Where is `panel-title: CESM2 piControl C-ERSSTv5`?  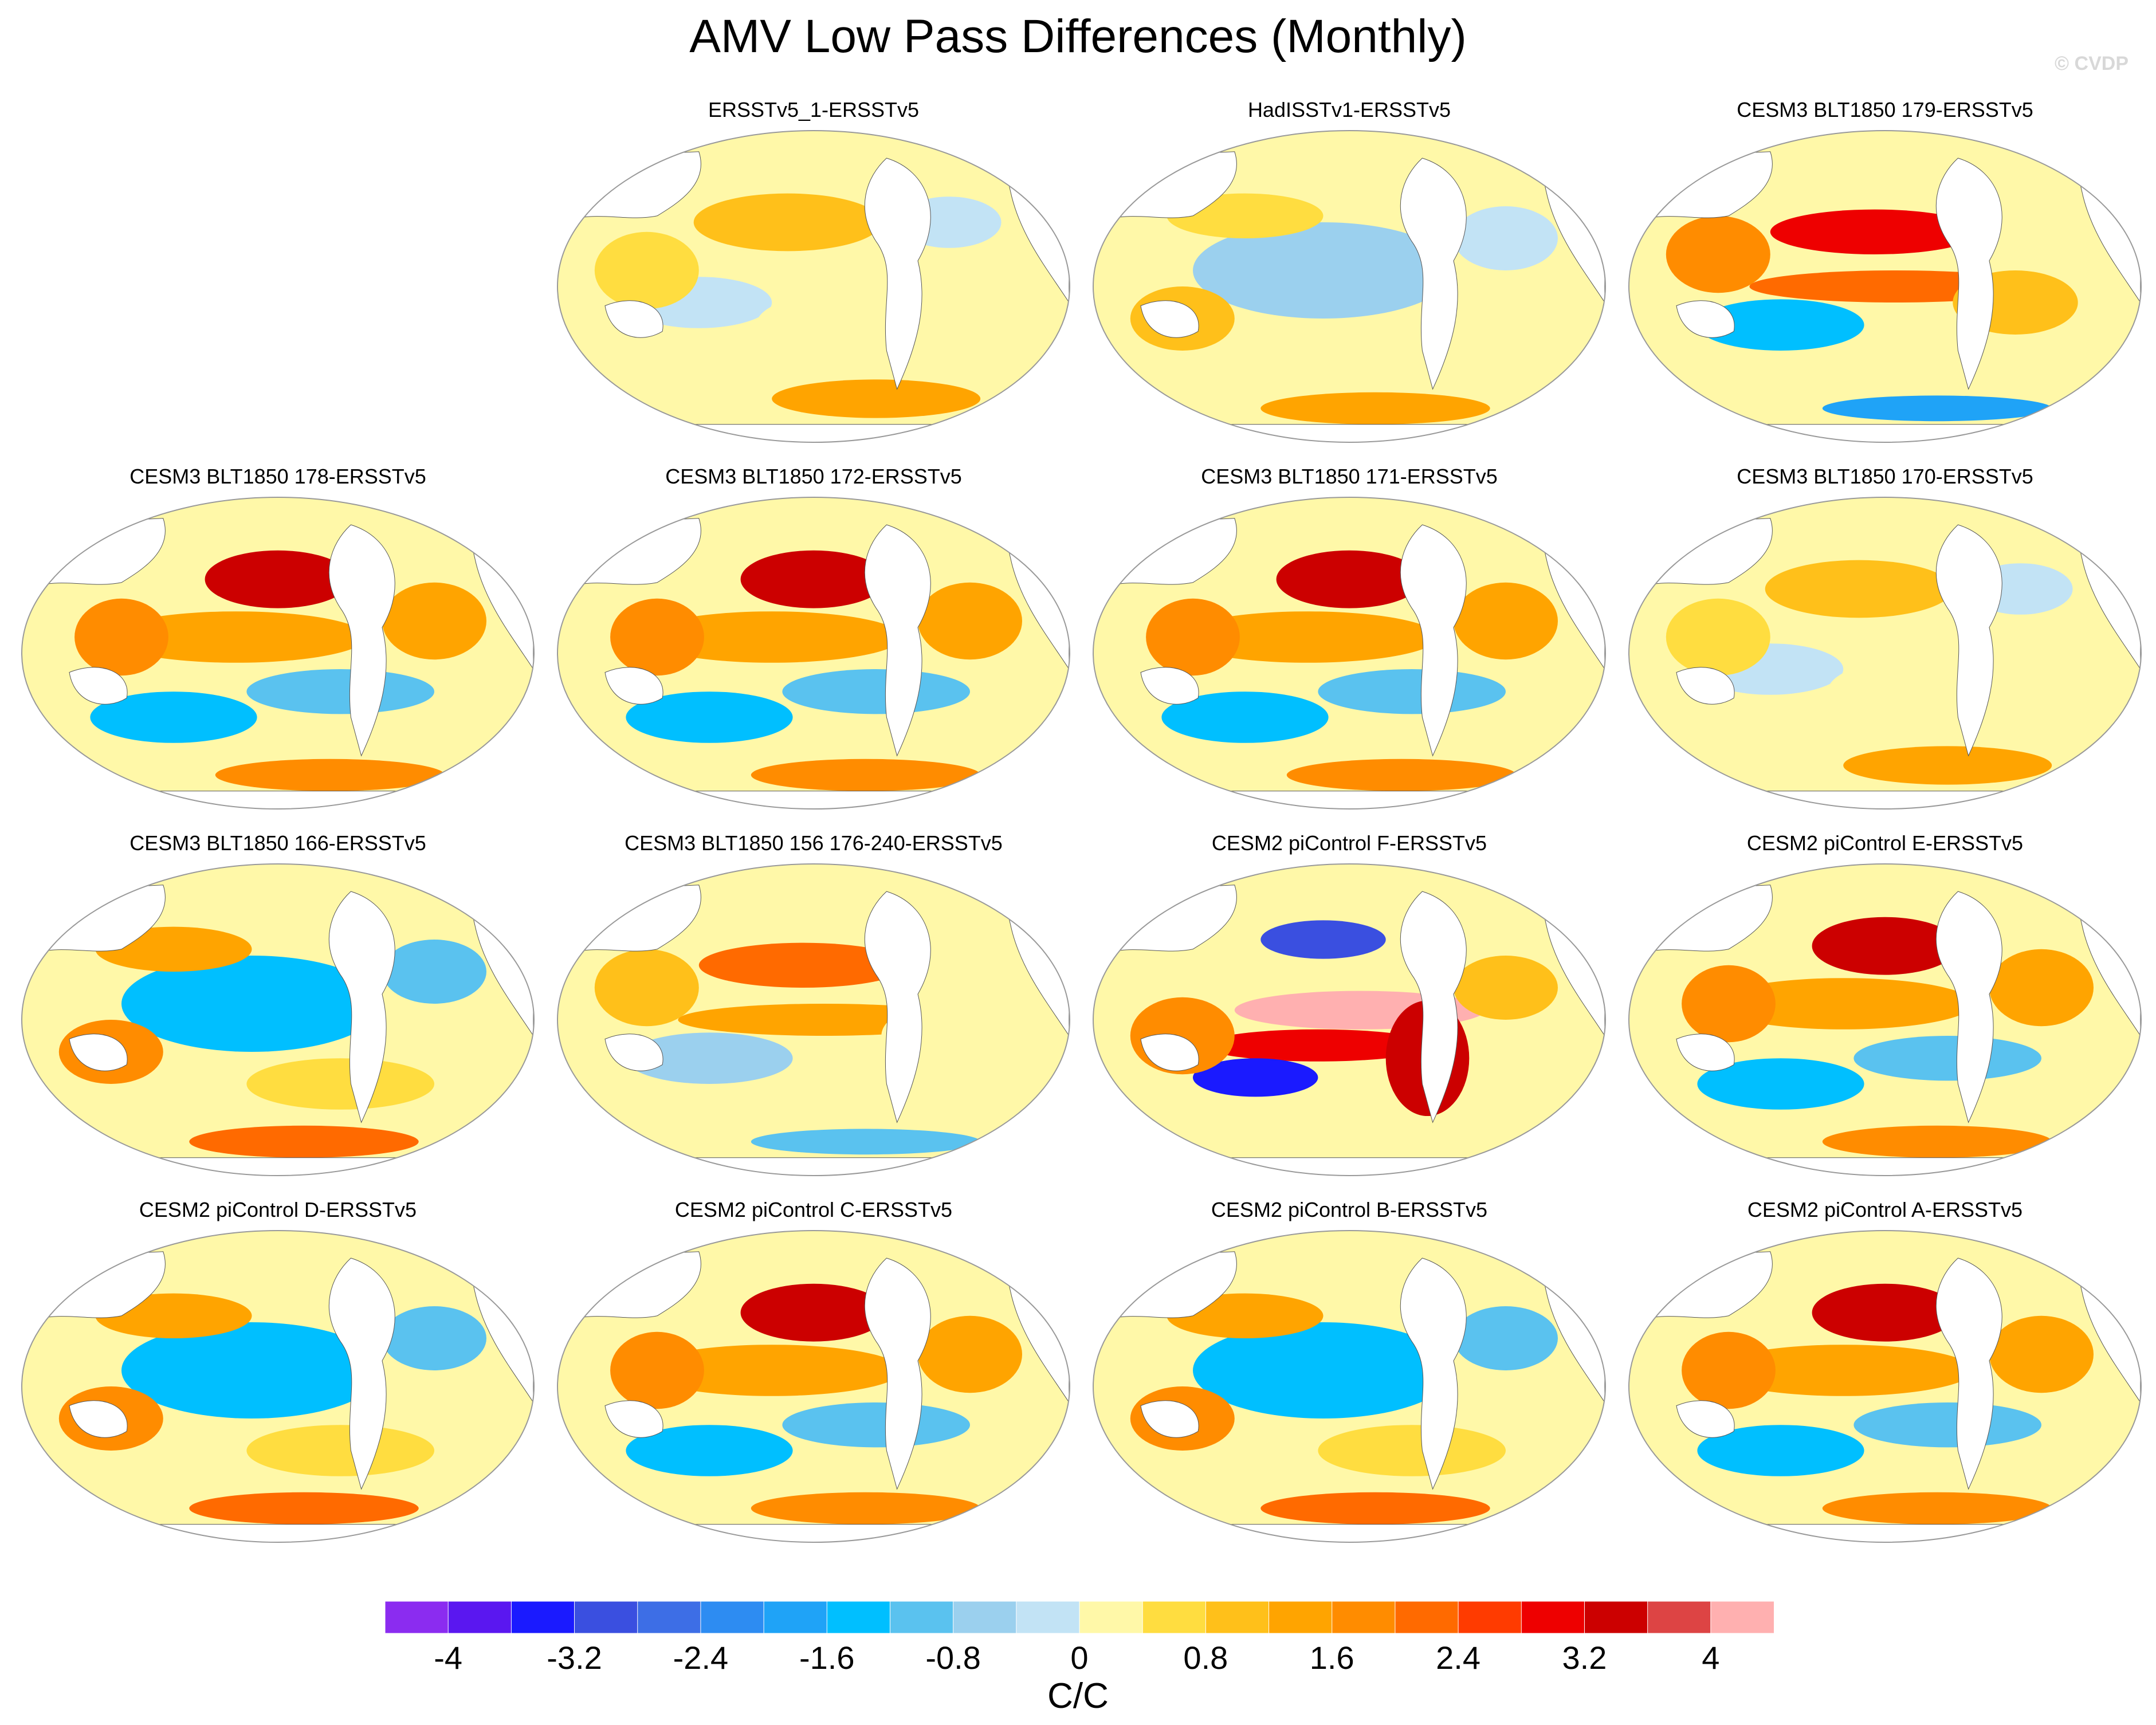 panel-title: CESM2 piControl C-ERSSTv5 is located at coordinates (813, 1209).